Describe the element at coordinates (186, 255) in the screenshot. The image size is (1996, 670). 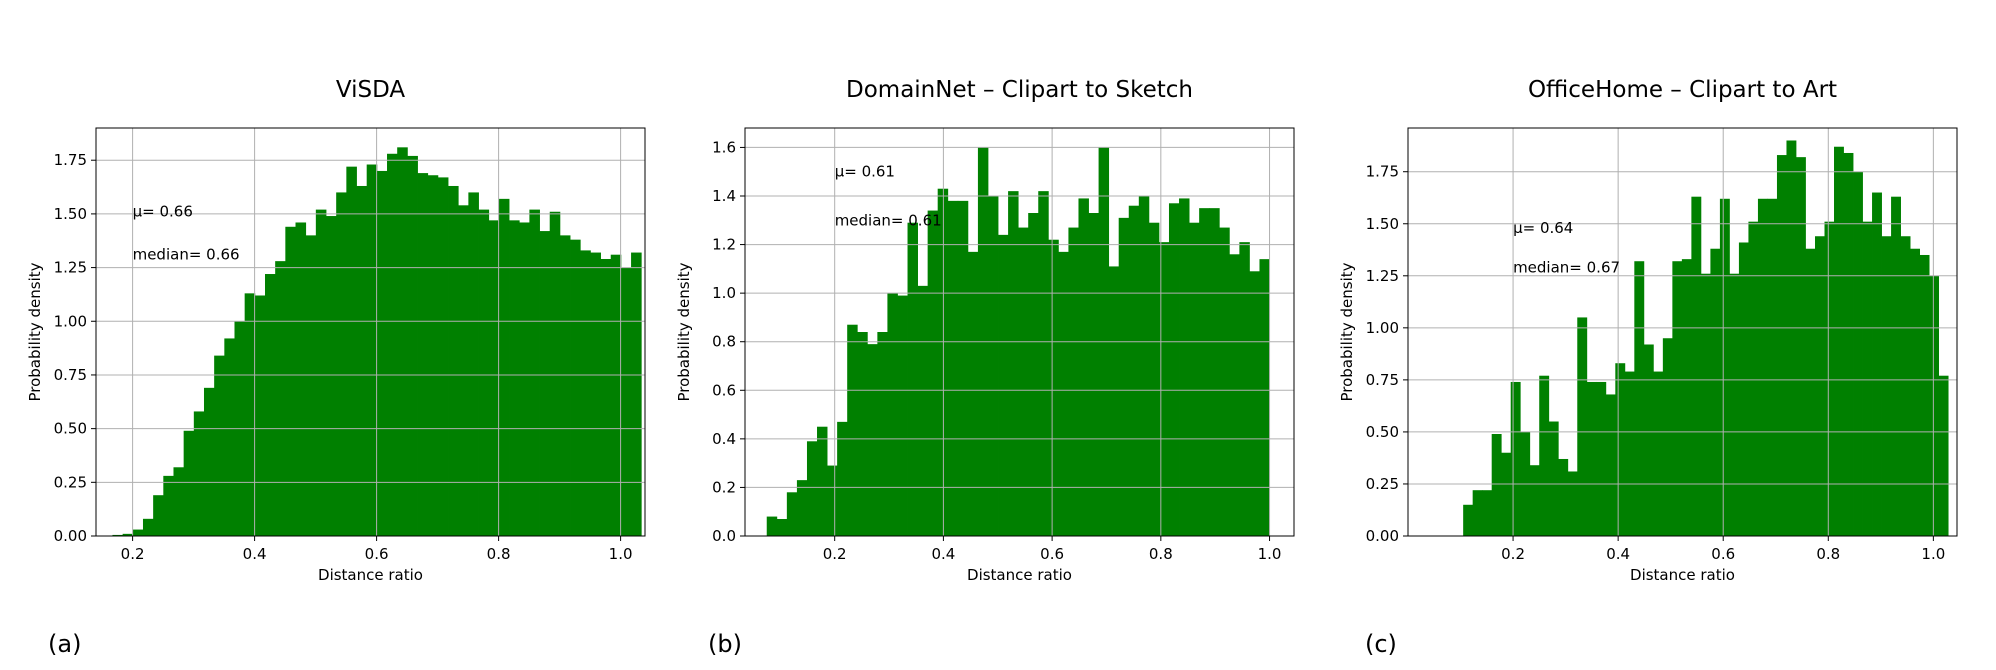
I see `annotation-text: median= 0.66` at that location.